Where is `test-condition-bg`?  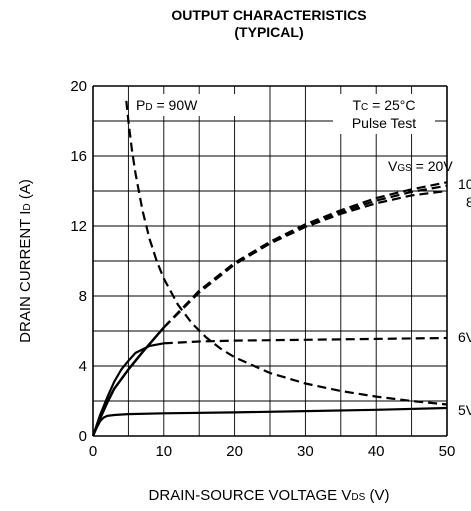 test-condition-bg is located at coordinates (384, 114).